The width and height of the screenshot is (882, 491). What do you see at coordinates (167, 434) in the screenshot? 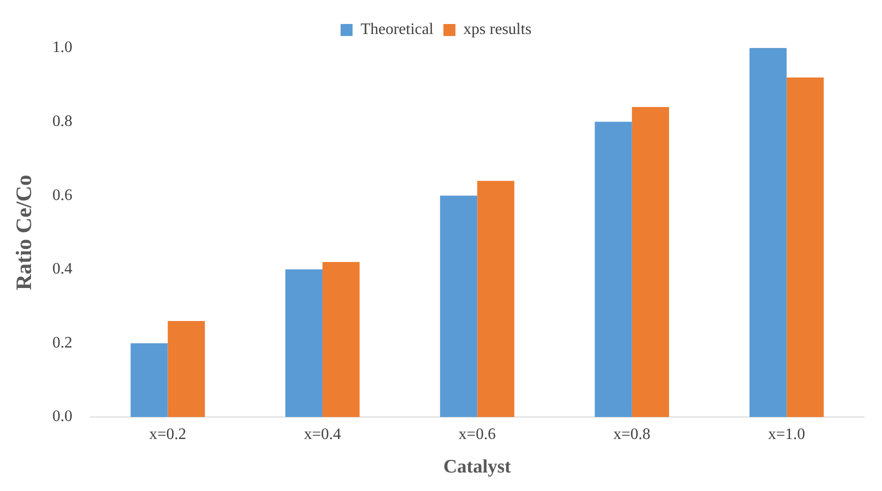
I see `x-tick-label: x=0.2` at bounding box center [167, 434].